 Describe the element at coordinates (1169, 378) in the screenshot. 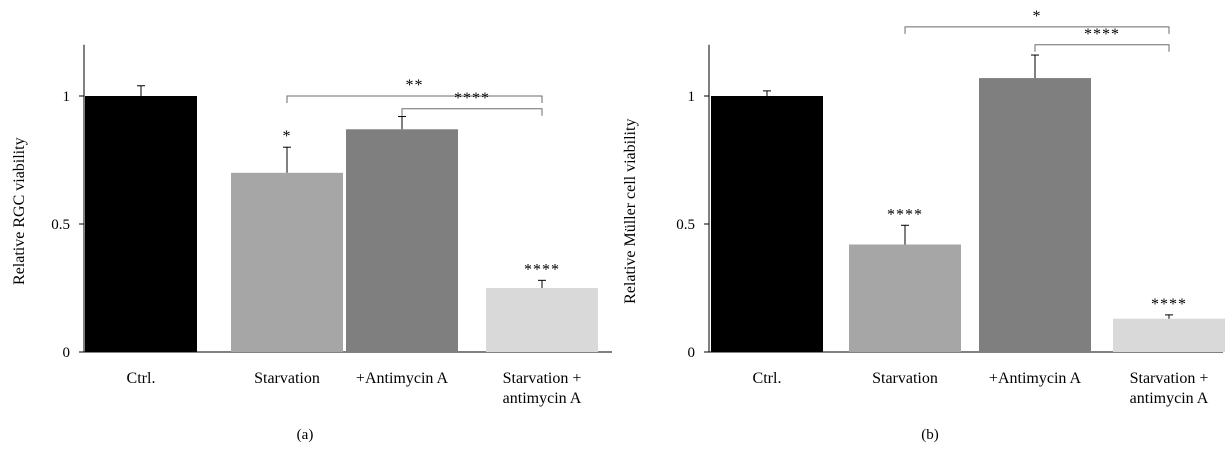

I see `panel-b-category-label: Starvation +` at that location.